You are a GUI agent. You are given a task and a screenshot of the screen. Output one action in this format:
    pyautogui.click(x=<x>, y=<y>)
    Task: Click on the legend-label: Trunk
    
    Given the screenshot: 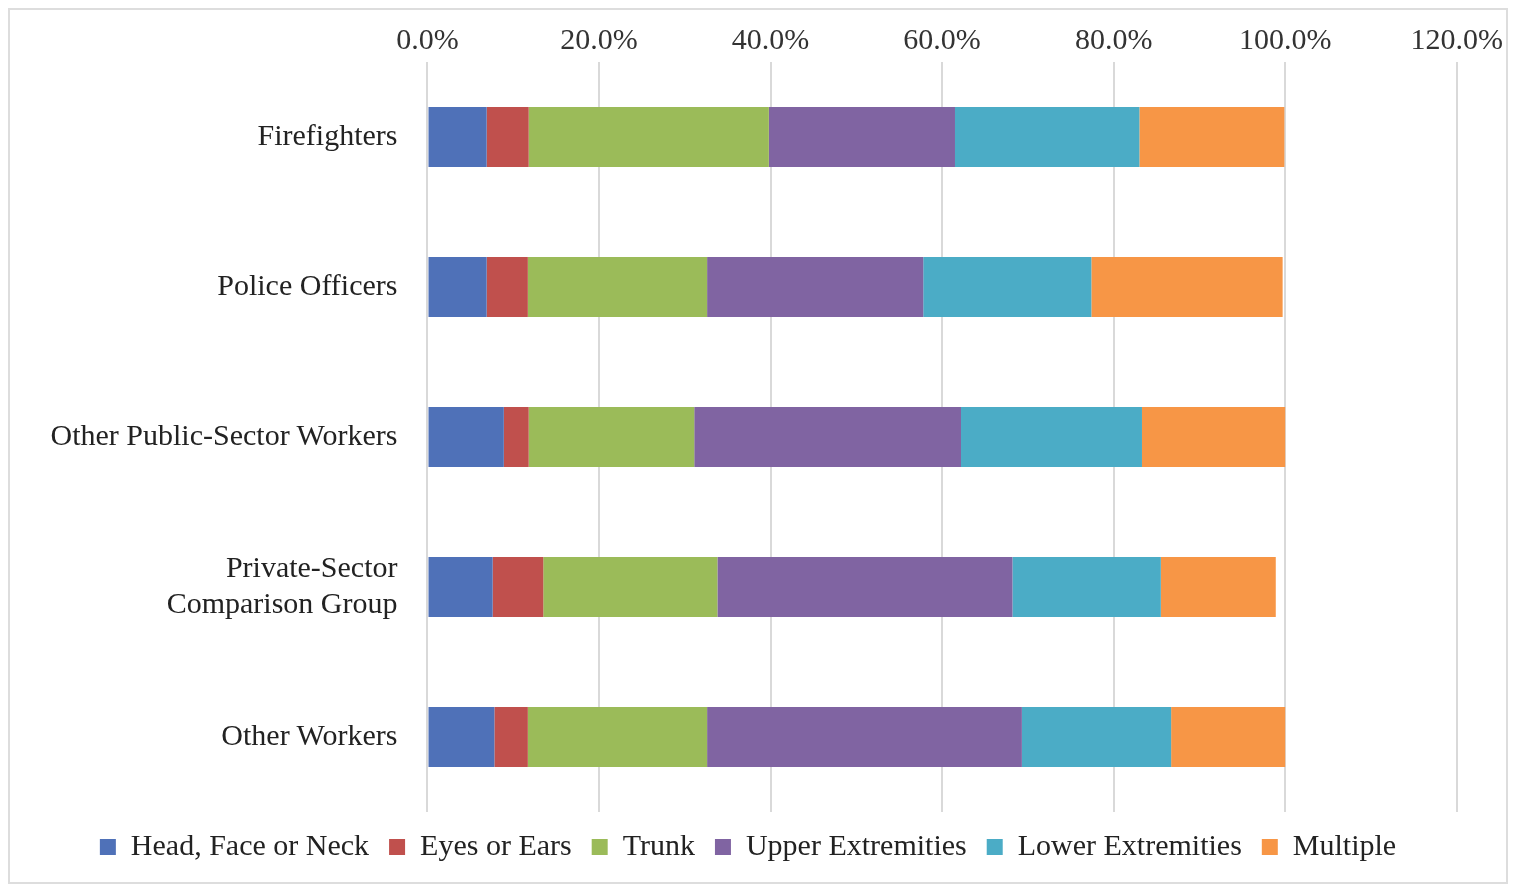 What is the action you would take?
    pyautogui.click(x=658, y=844)
    